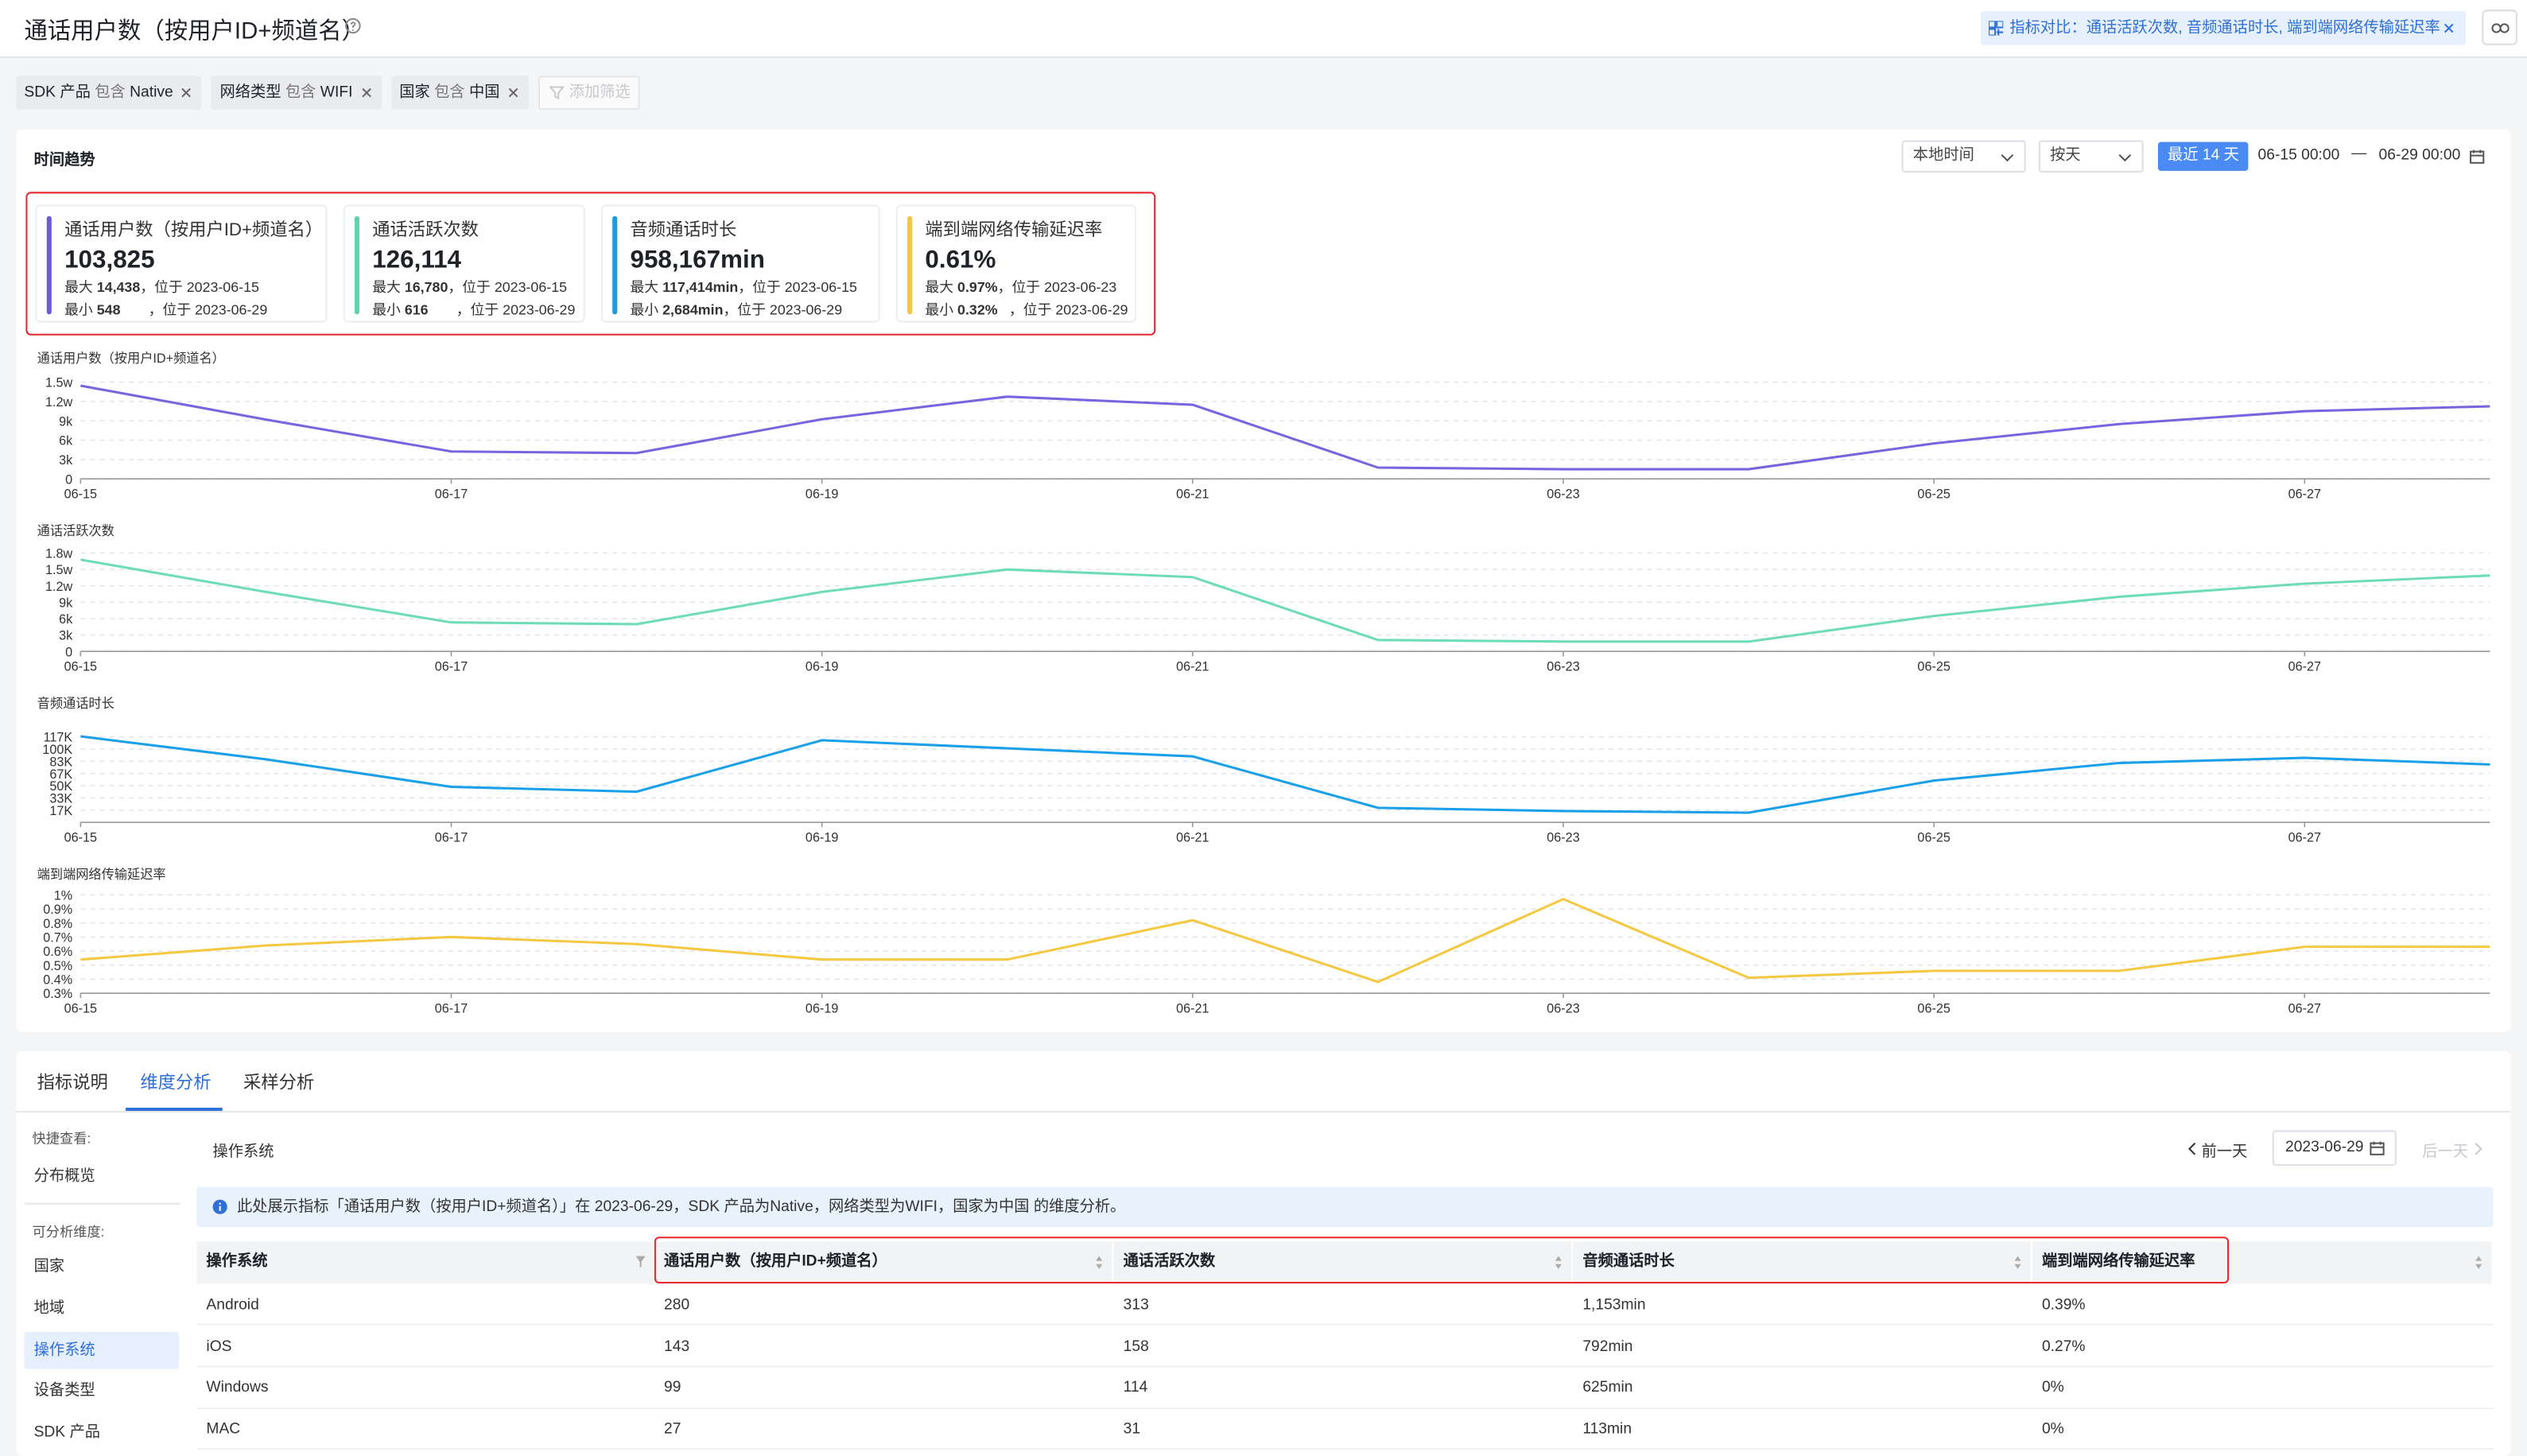  What do you see at coordinates (672, 1388) in the screenshot?
I see `table-cell: 99` at bounding box center [672, 1388].